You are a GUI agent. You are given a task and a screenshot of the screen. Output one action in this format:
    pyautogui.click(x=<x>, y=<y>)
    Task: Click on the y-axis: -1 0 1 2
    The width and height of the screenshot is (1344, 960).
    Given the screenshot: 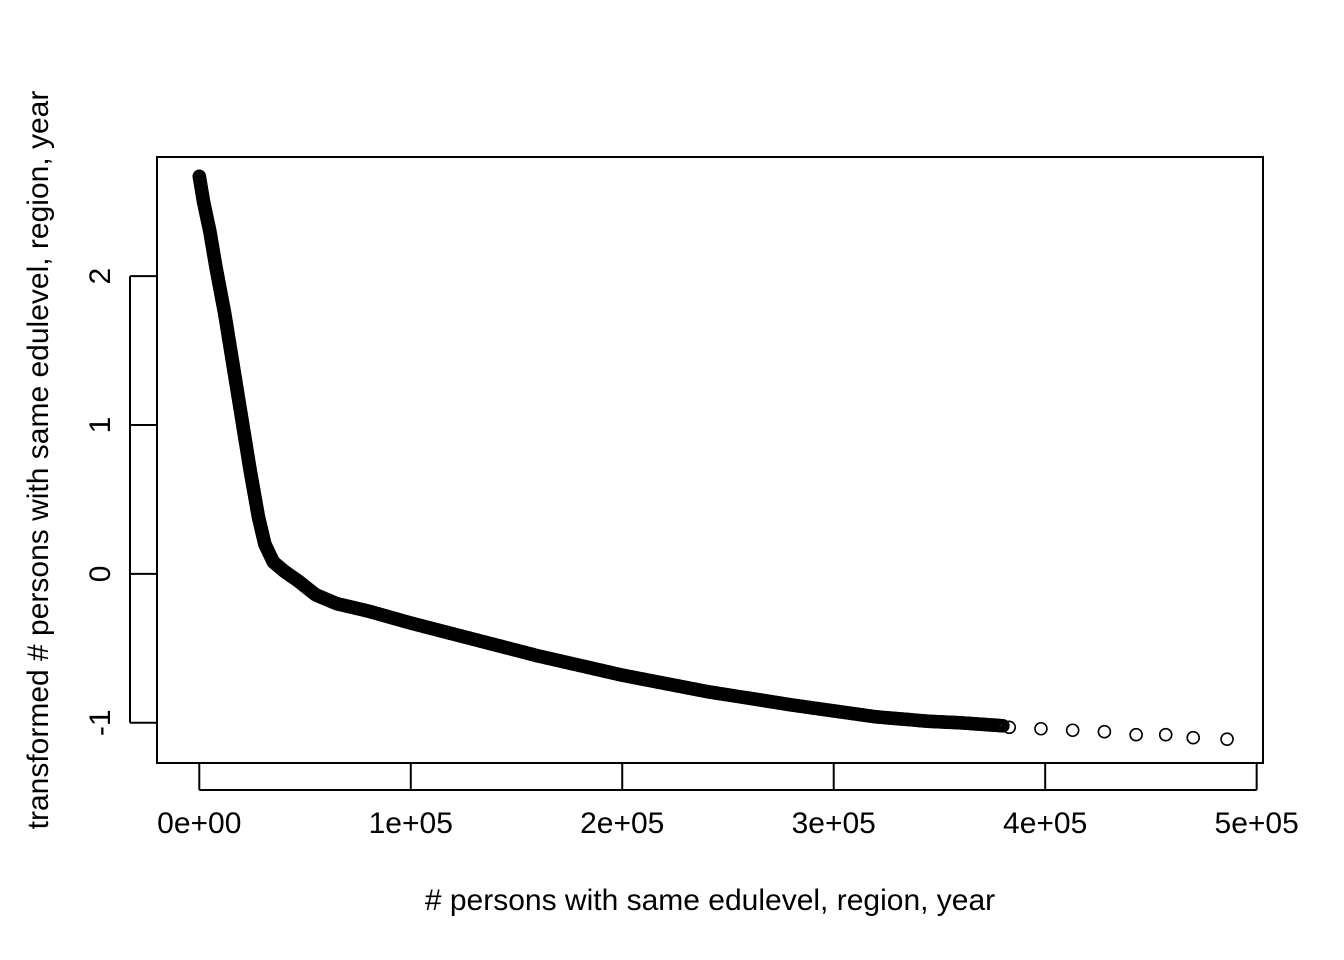 What is the action you would take?
    pyautogui.click(x=120, y=502)
    